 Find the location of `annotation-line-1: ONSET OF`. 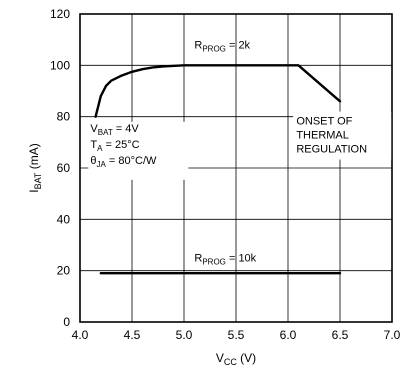

annotation-line-1: ONSET OF is located at coordinates (324, 121).